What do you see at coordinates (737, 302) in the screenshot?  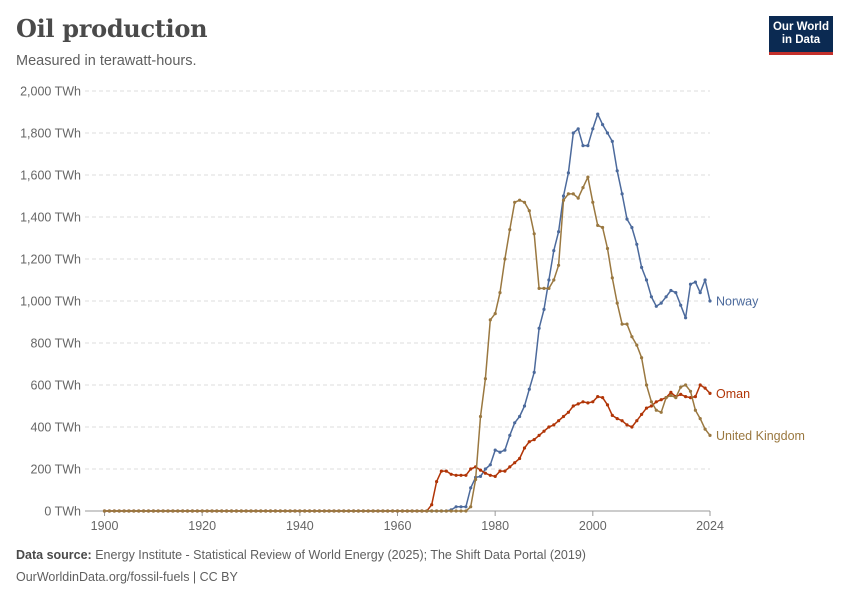 I see `series-label-norway: Norway` at bounding box center [737, 302].